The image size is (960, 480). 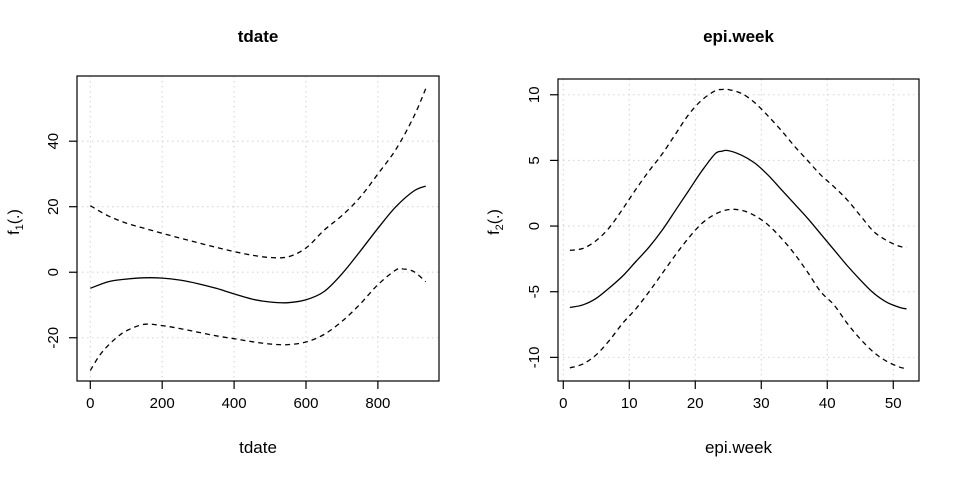 What do you see at coordinates (377, 403) in the screenshot?
I see `x-tick-label: 800` at bounding box center [377, 403].